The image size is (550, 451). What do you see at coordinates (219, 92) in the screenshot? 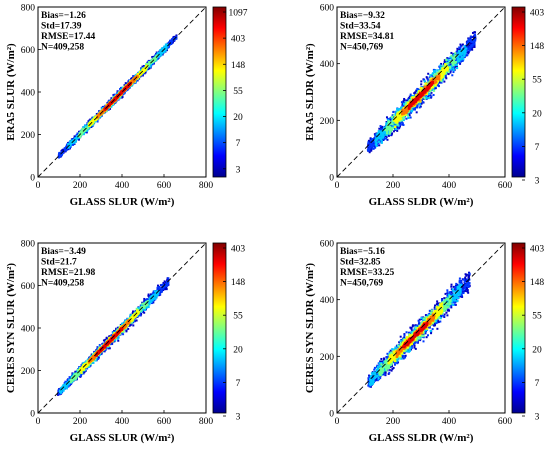
I see `colorbar` at bounding box center [219, 92].